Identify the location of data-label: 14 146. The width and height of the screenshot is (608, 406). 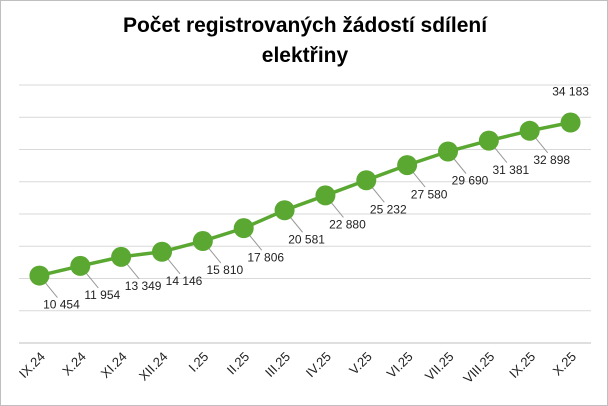
(184, 281).